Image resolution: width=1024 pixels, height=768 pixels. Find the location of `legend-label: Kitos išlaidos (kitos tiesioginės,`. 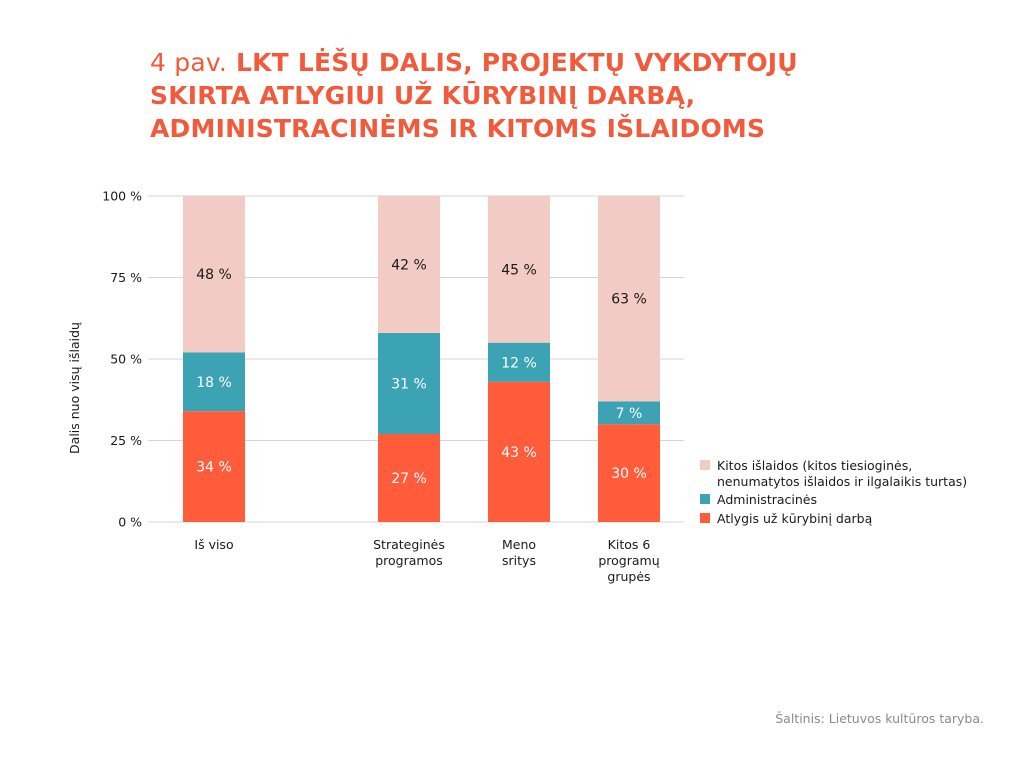

legend-label: Kitos išlaidos (kitos tiesioginės, is located at coordinates (814, 465).